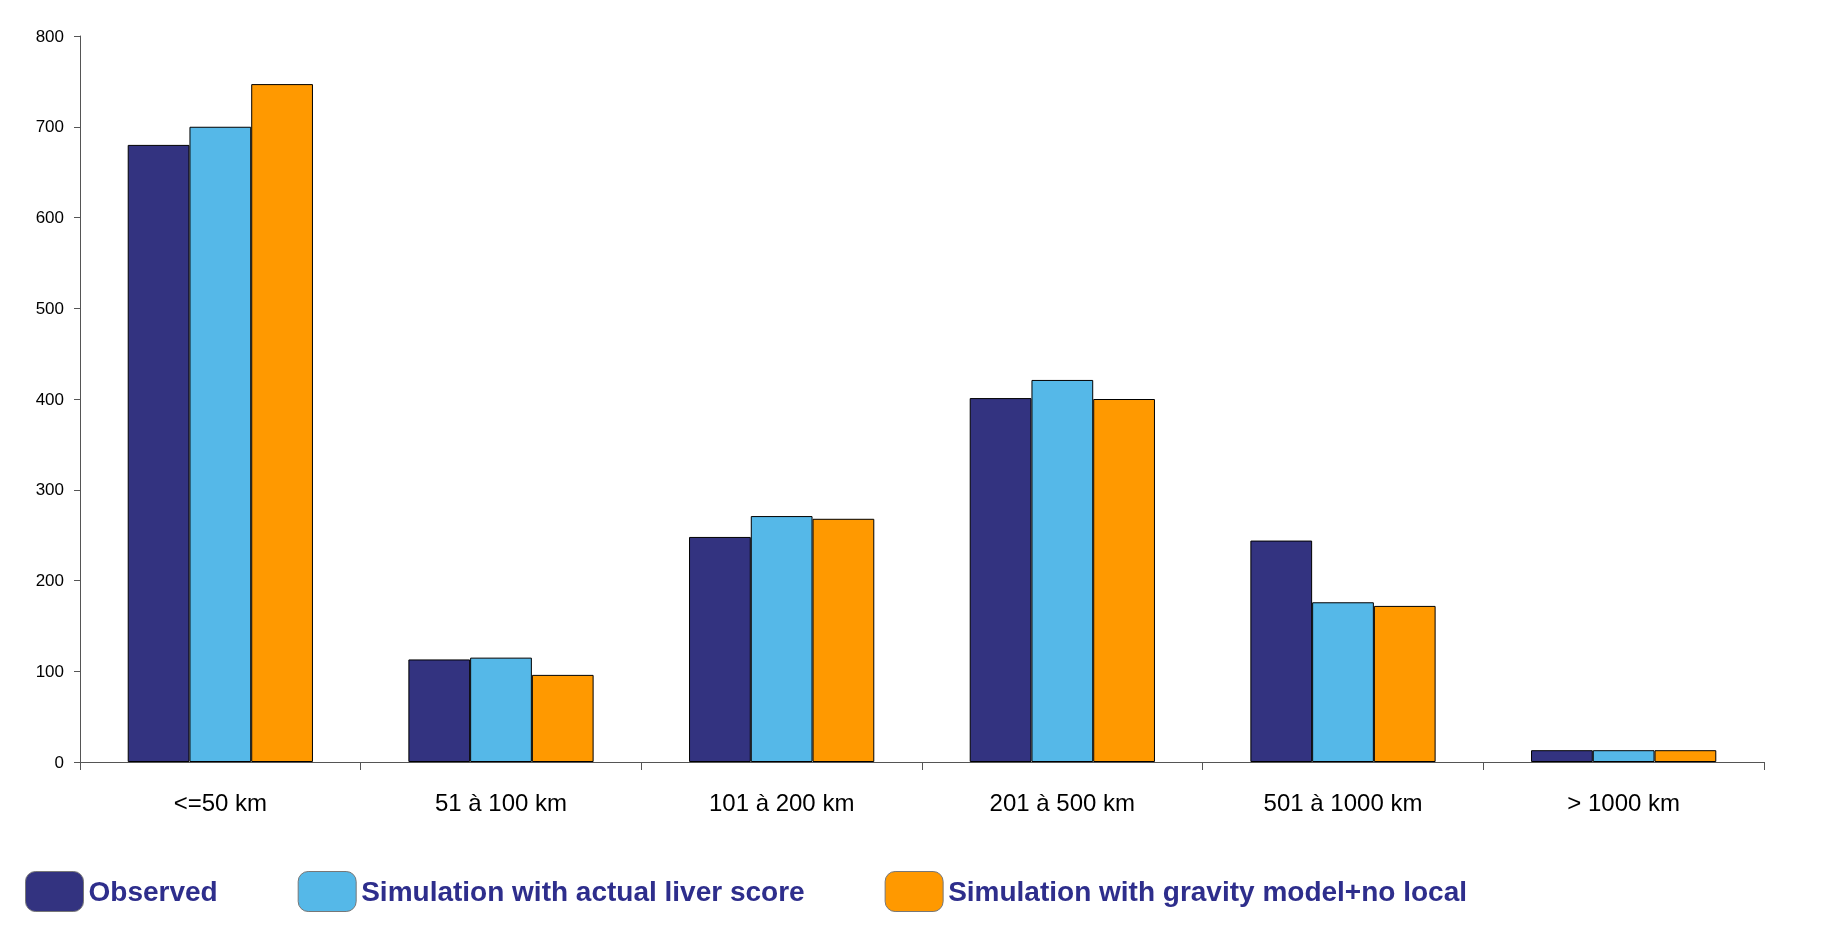  Describe the element at coordinates (49, 308) in the screenshot. I see `y-tick-label: 500` at that location.